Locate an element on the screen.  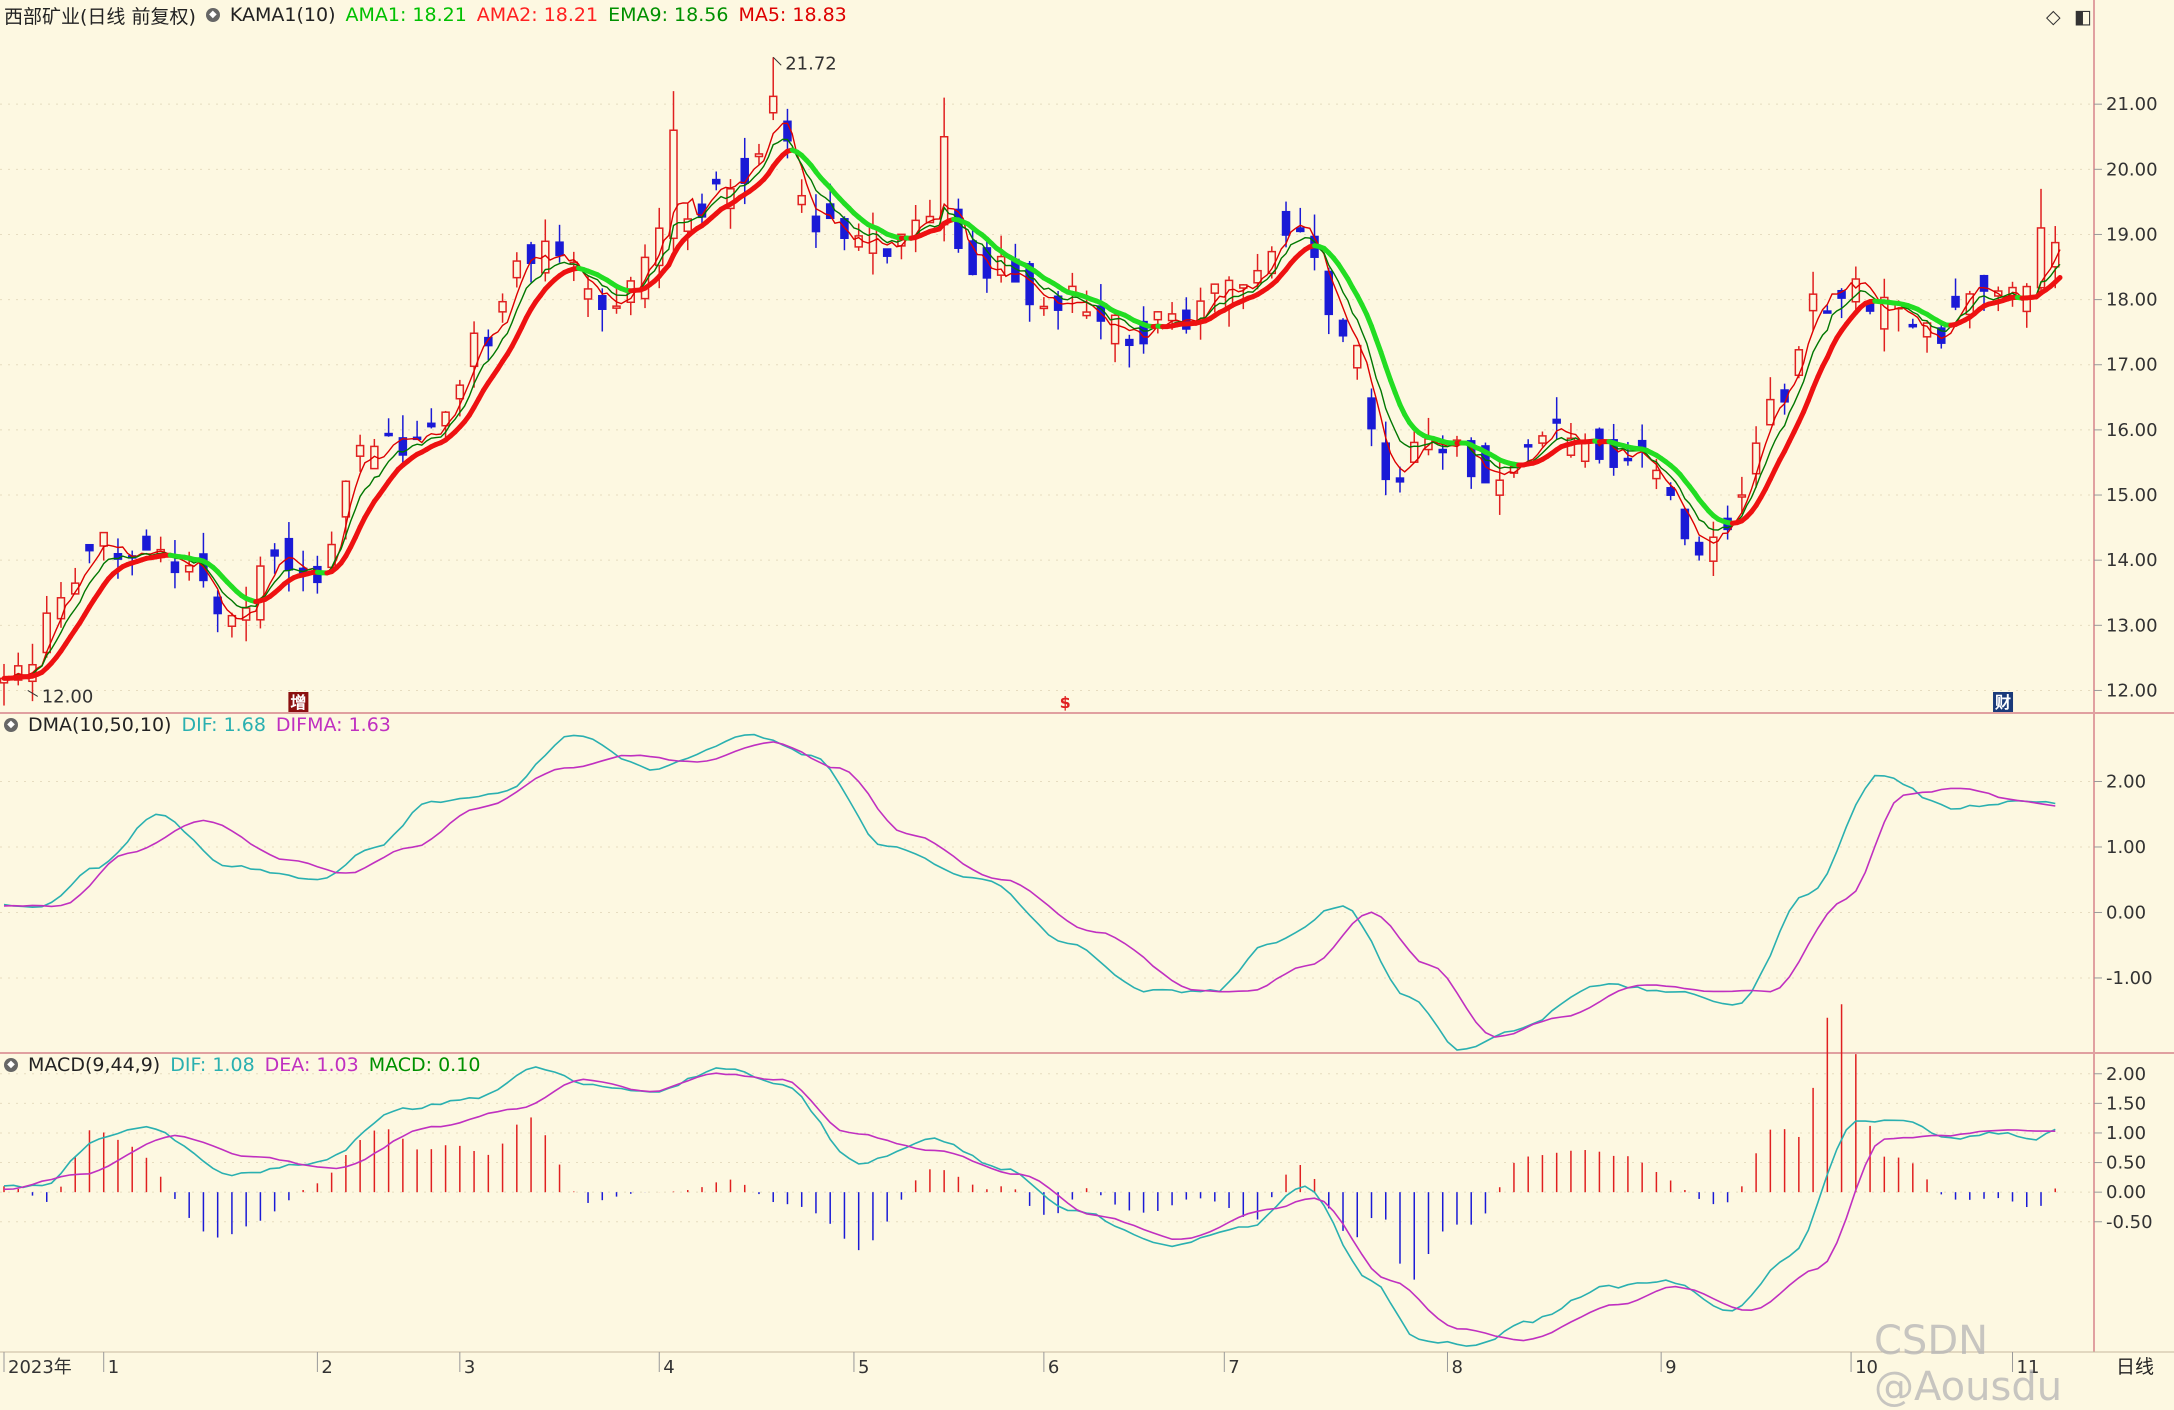
price-y-tick-label: 18.00 is located at coordinates (2132, 300).